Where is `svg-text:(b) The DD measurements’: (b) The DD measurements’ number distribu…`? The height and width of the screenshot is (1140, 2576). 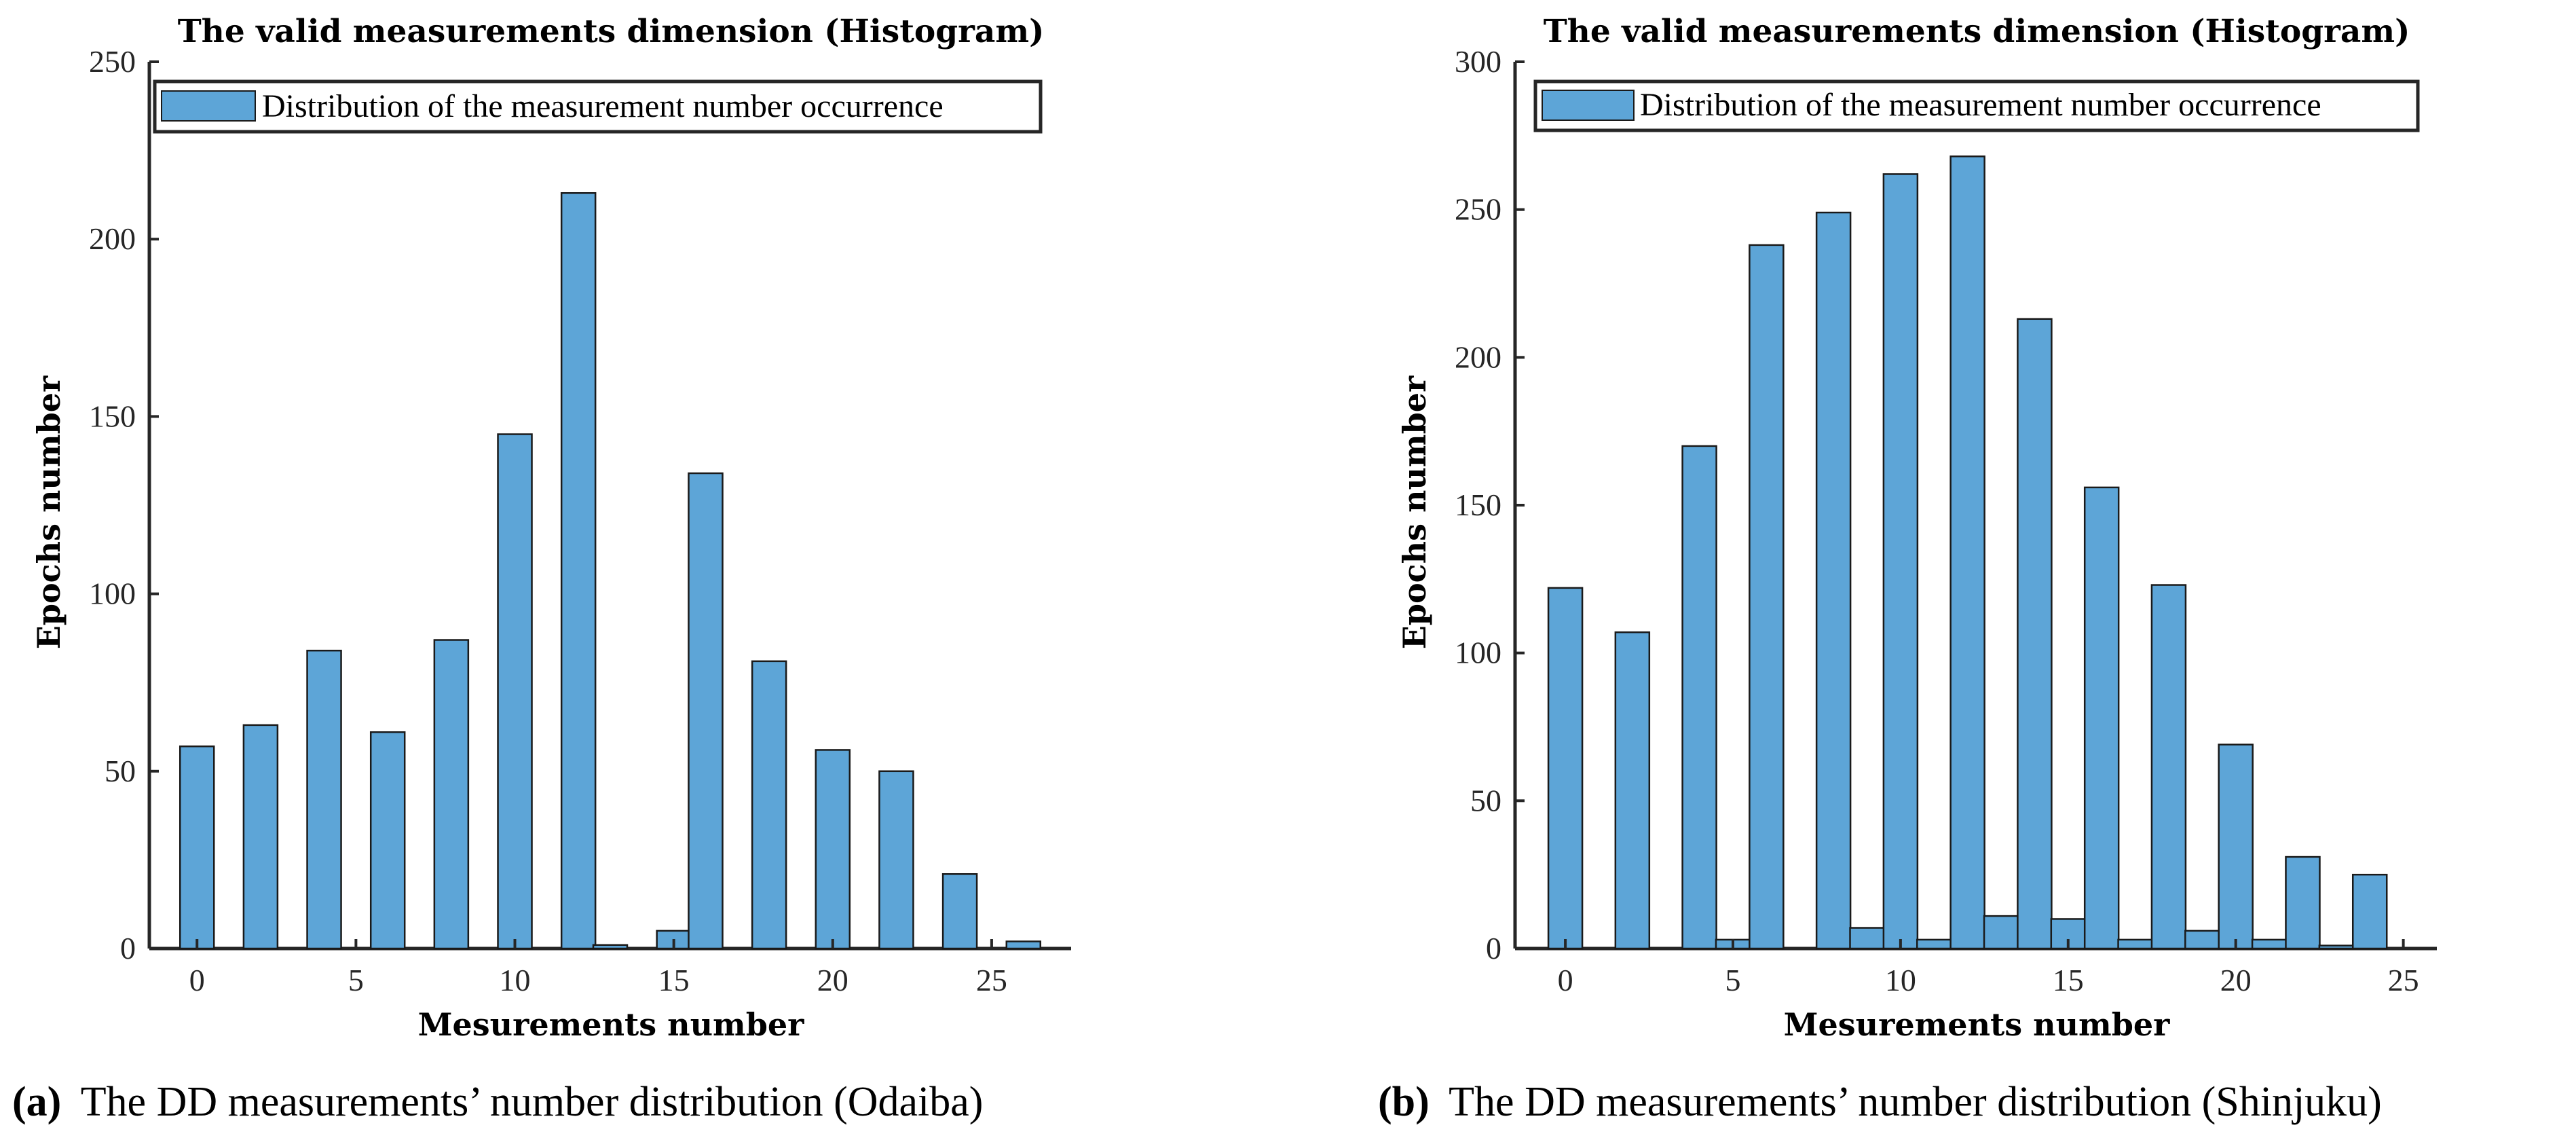
svg-text:(b) The DD measurements’: (b) The DD measurements’ number distribu… is located at coordinates (1880, 1102).